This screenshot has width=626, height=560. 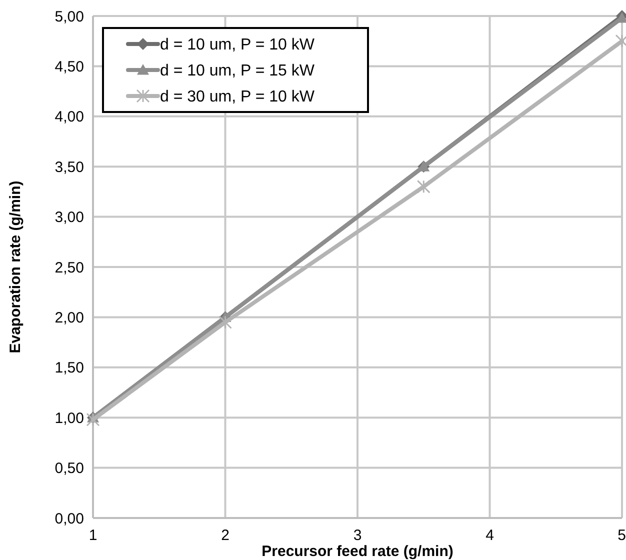 What do you see at coordinates (15, 267) in the screenshot?
I see `y-axis-title: Evaporation rate (g/min)` at bounding box center [15, 267].